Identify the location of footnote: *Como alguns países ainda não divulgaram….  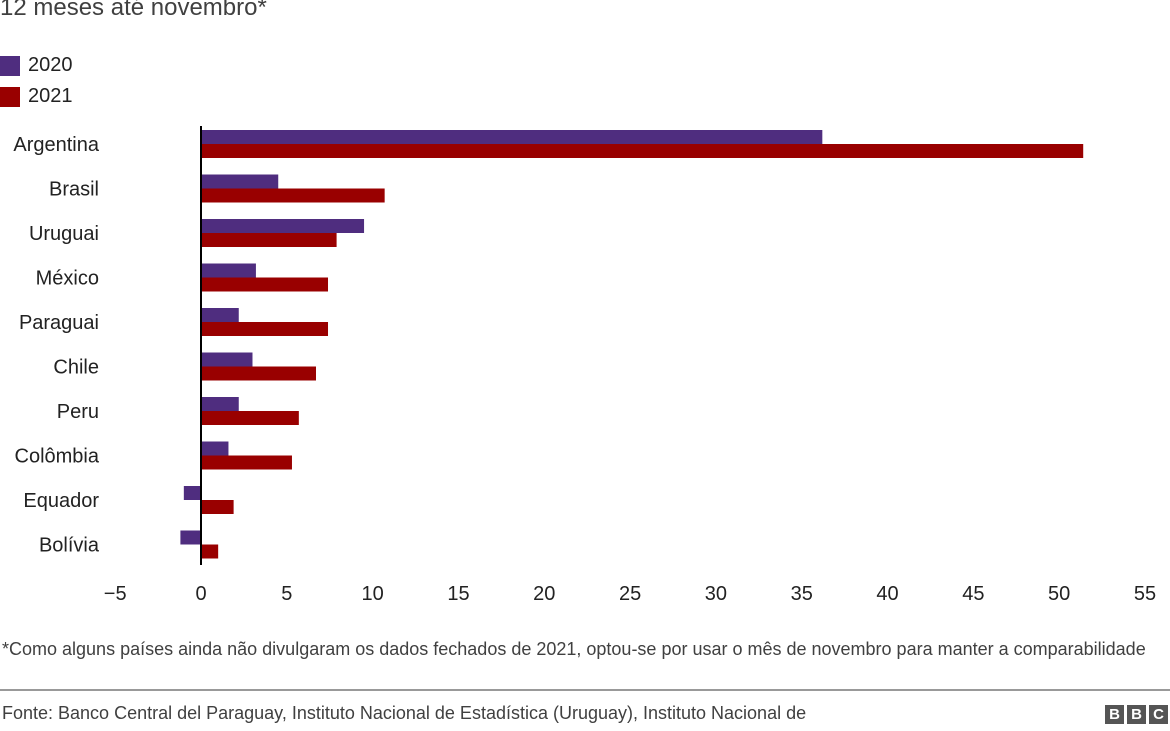
(574, 649).